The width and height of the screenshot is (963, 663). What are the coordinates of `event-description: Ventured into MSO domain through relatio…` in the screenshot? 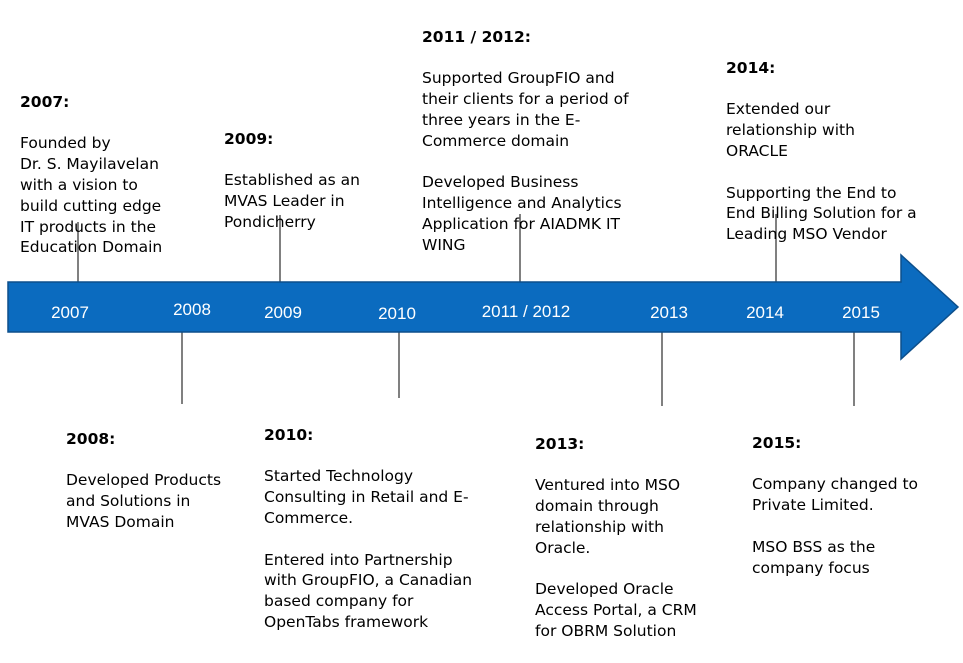 It's located at (616, 558).